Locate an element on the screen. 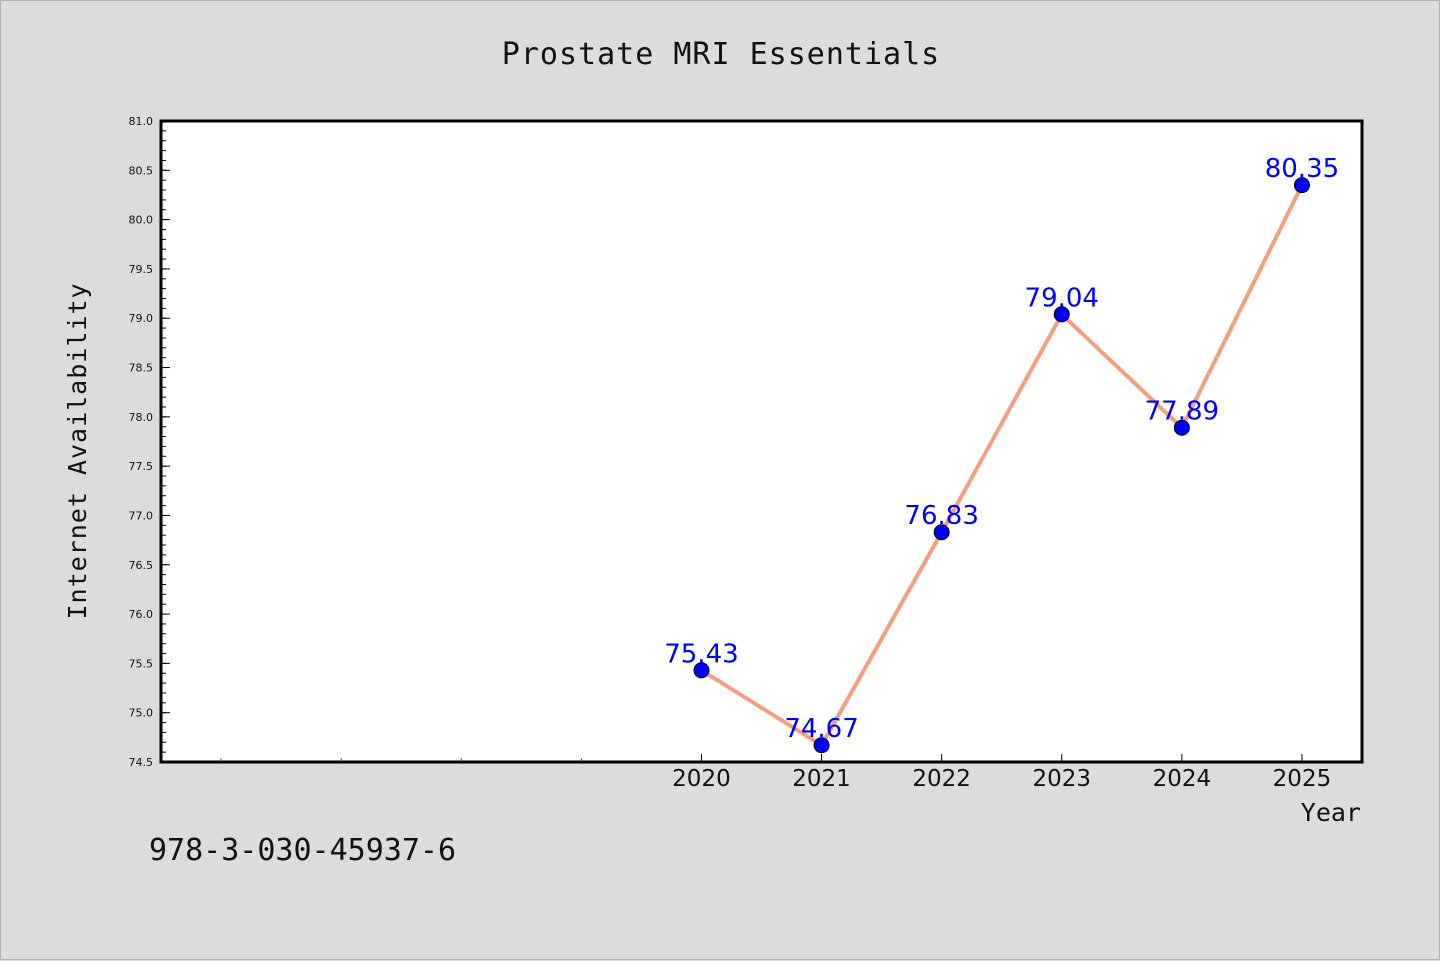  y-tick-label: 75.0 is located at coordinates (141, 713).